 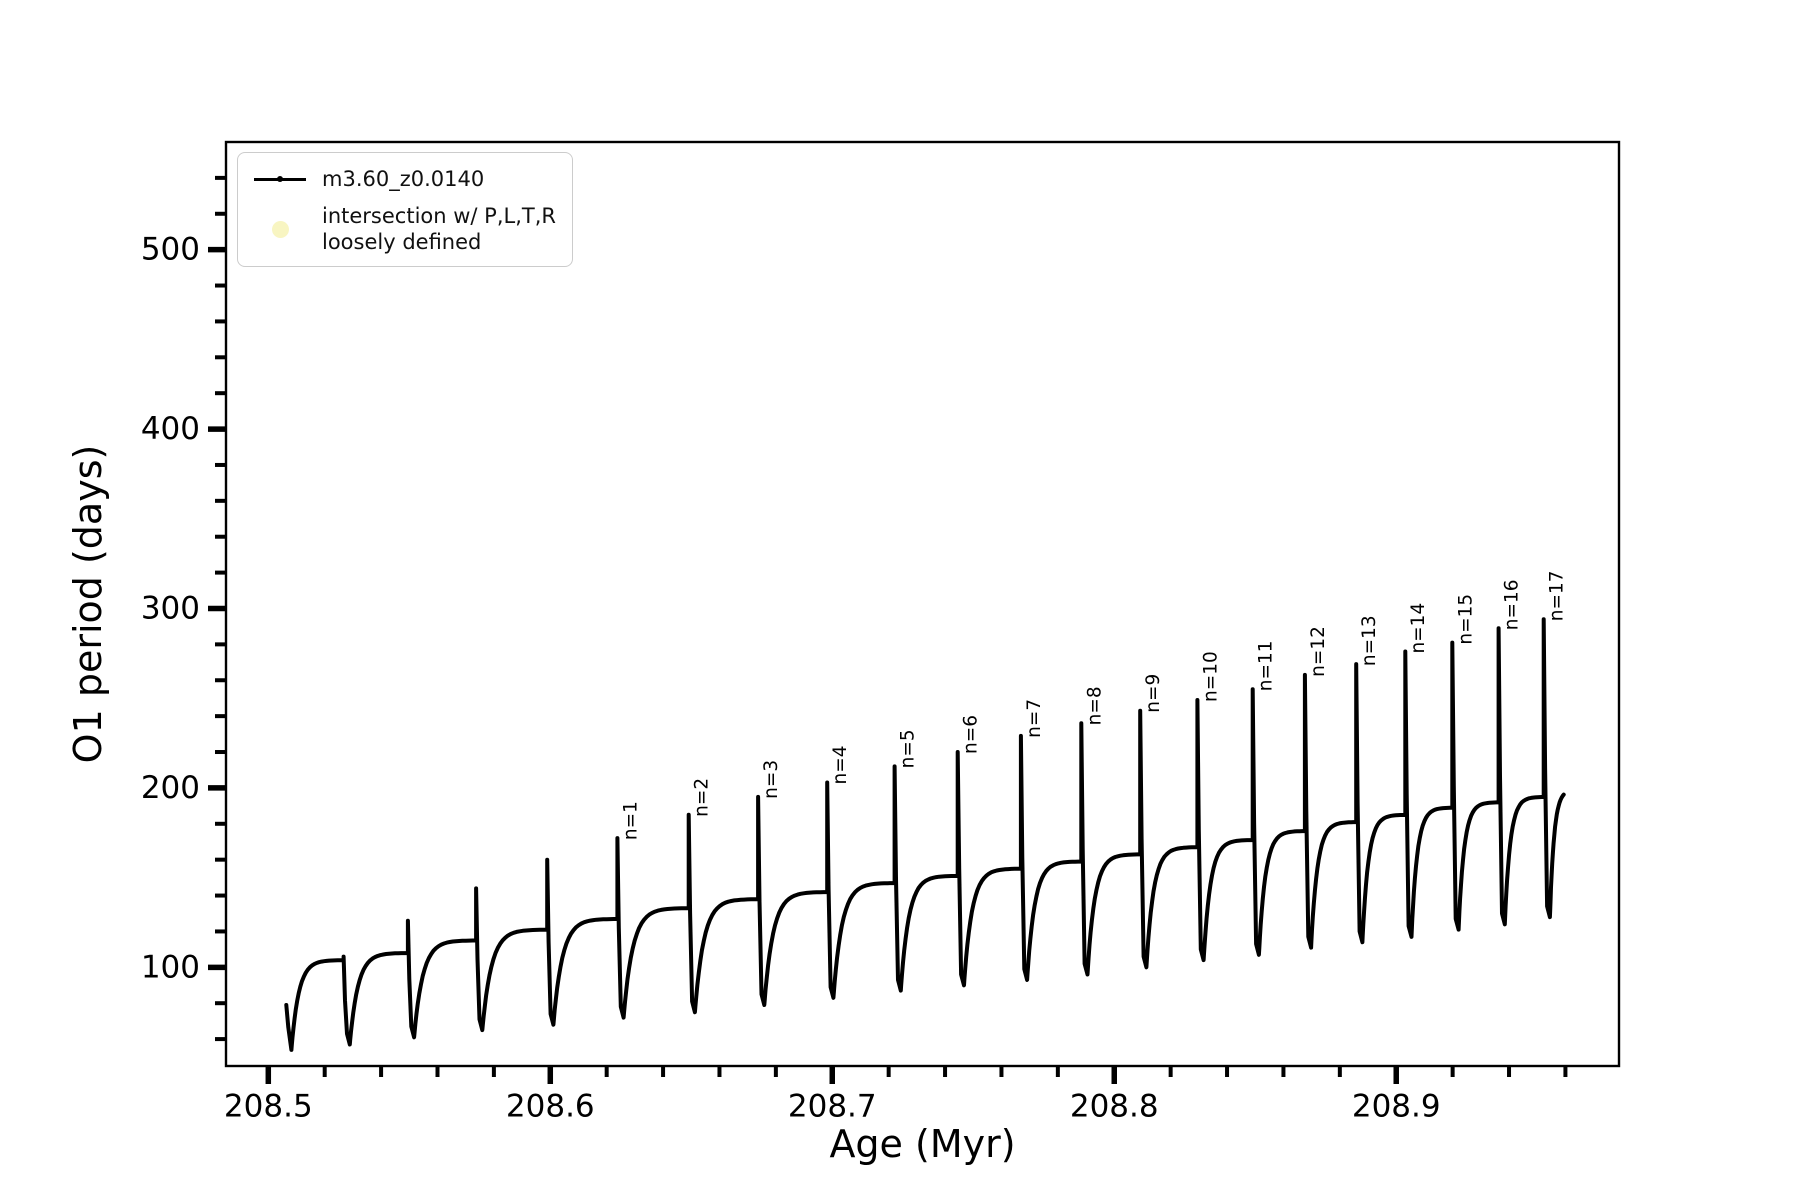 What do you see at coordinates (771, 779) in the screenshot?
I see `spike-label-n3: n=3` at bounding box center [771, 779].